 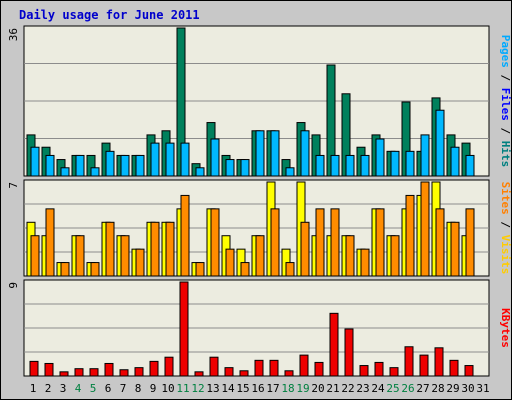 What do you see at coordinates (108, 388) in the screenshot?
I see `day-label-6: 6` at bounding box center [108, 388].